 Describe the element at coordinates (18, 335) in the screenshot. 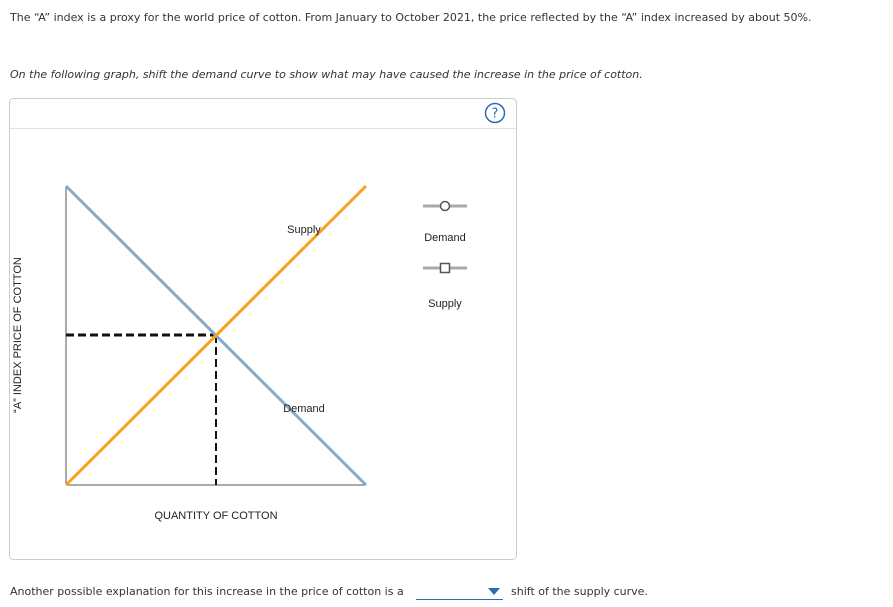

I see `y-axis-label: “A” INDEX PRICE OF COTTON` at that location.